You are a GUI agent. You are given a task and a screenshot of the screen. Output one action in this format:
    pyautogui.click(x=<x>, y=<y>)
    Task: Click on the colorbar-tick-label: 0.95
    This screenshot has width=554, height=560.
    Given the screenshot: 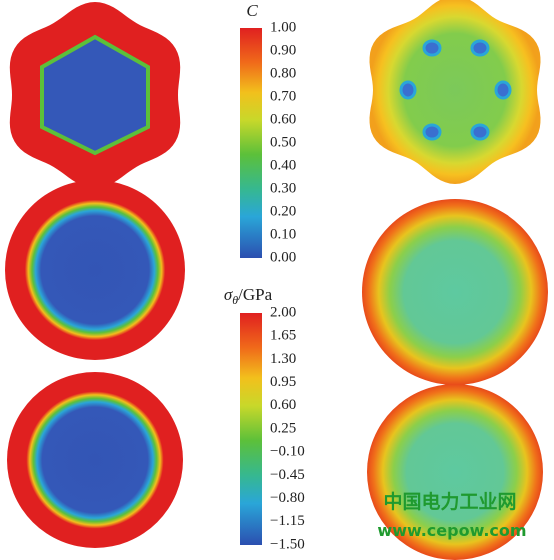 What is the action you would take?
    pyautogui.click(x=283, y=382)
    